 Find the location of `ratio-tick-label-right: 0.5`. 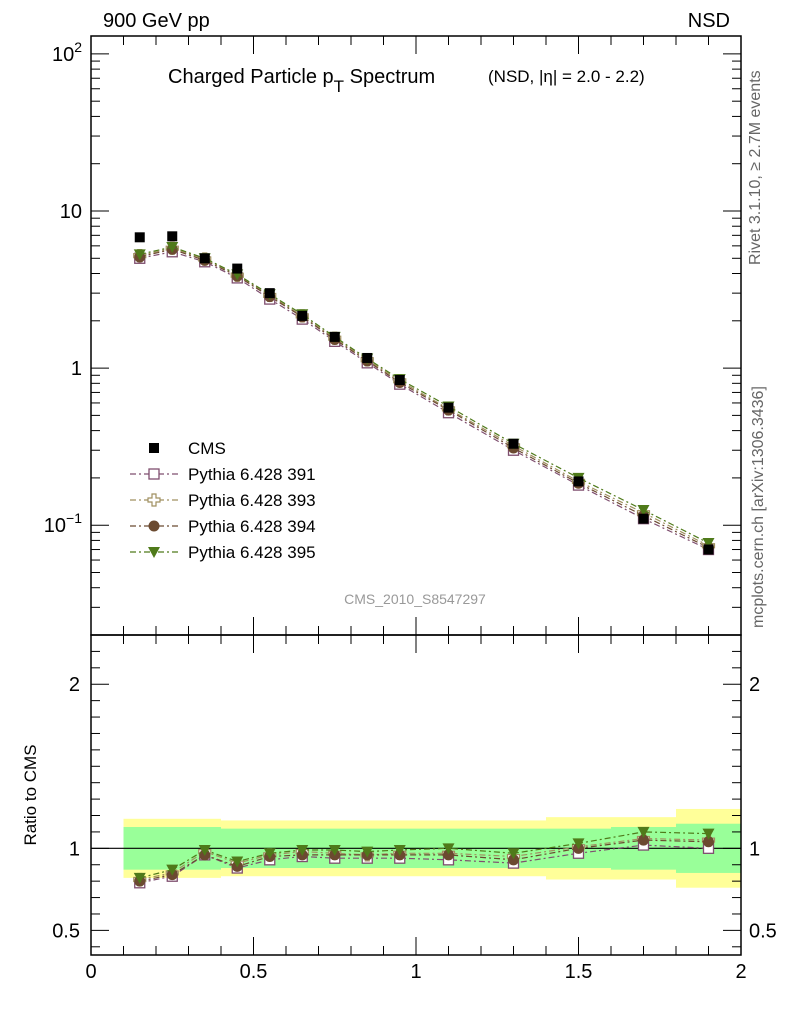

ratio-tick-label-right: 0.5 is located at coordinates (763, 931).